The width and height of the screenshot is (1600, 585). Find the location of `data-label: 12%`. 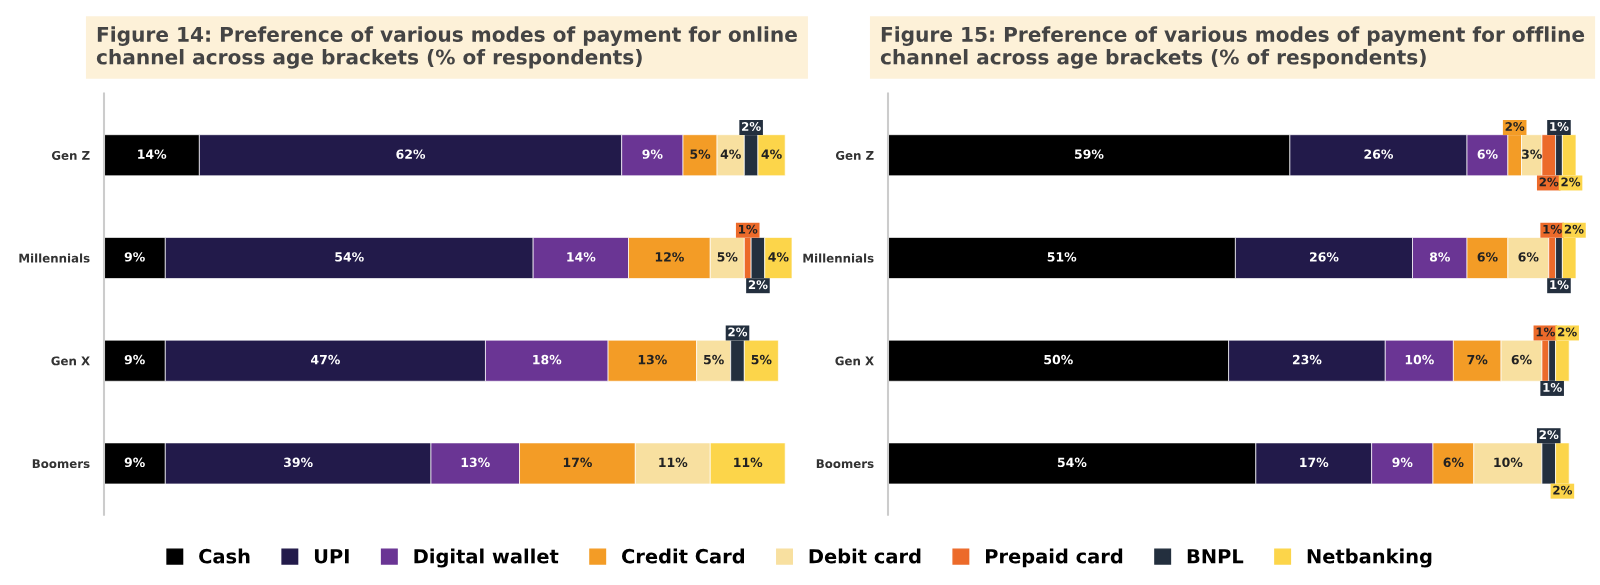

data-label: 12% is located at coordinates (669, 257).